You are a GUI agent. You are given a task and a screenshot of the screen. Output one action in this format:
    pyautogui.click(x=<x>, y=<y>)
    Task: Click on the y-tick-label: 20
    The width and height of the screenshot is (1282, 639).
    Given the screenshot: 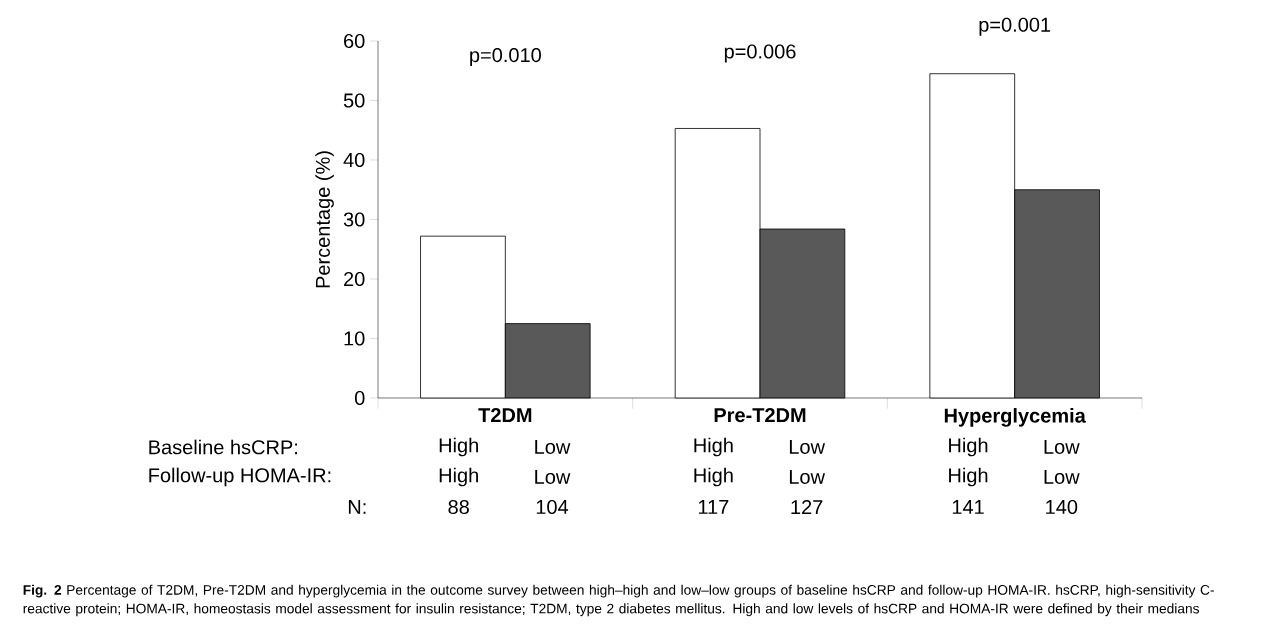 What is the action you would take?
    pyautogui.click(x=354, y=279)
    